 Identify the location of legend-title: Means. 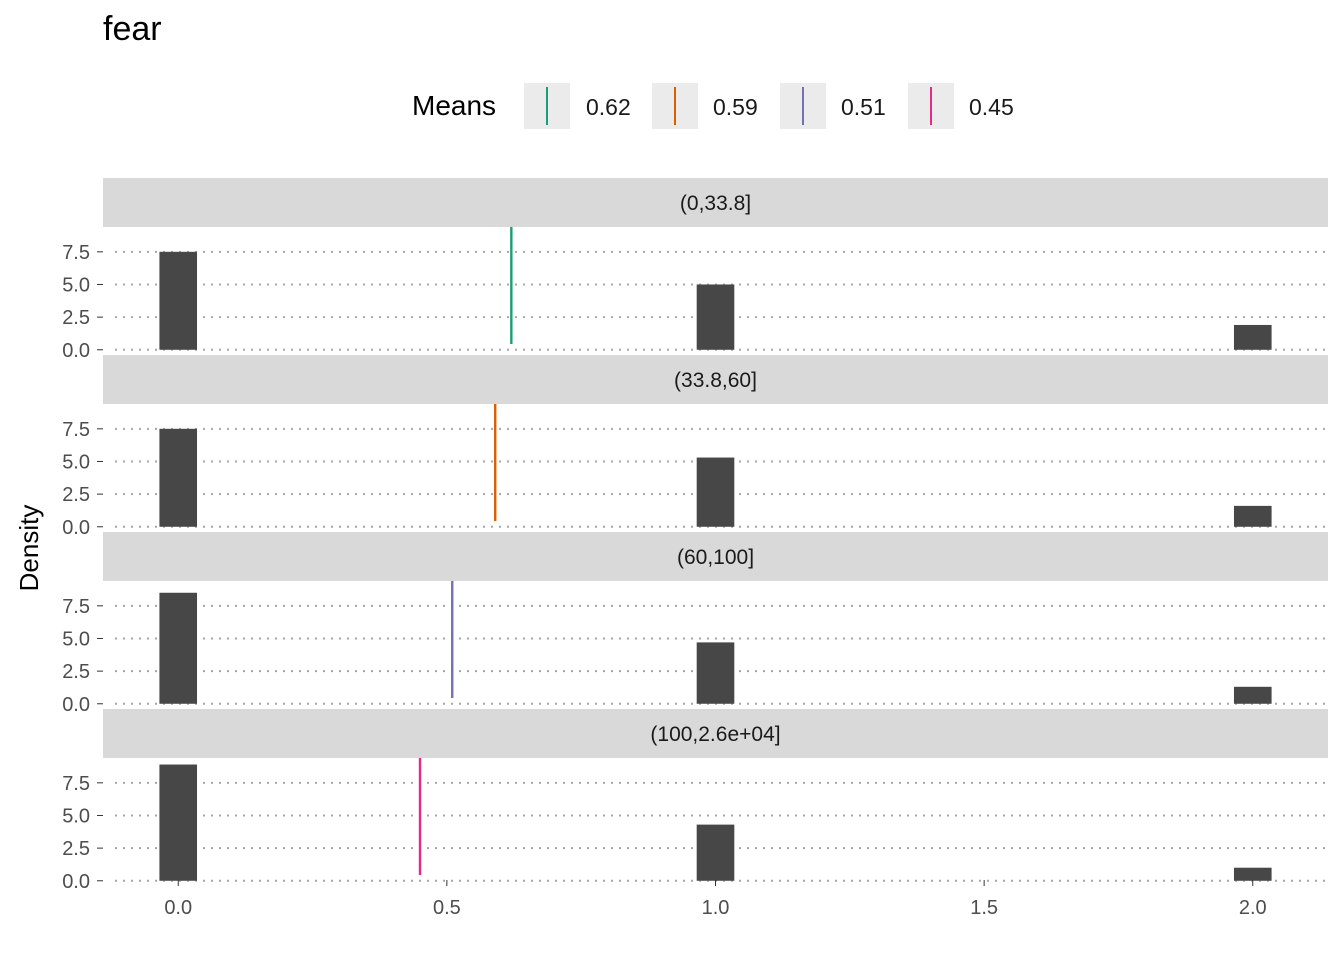
(454, 105).